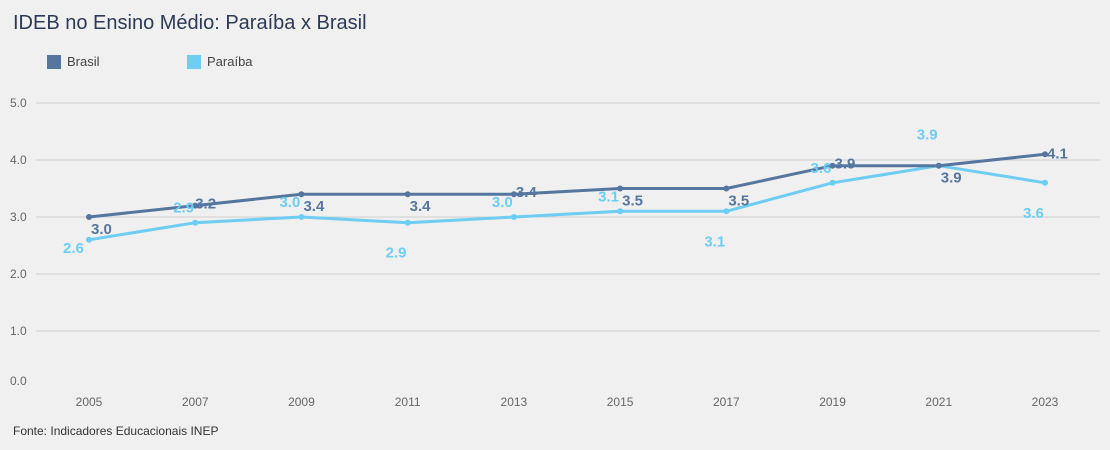  I want to click on x-axis-ticks: 2005 2007 2009 2011 2013 2015 2017 2019 2021 2023, so click(567, 402).